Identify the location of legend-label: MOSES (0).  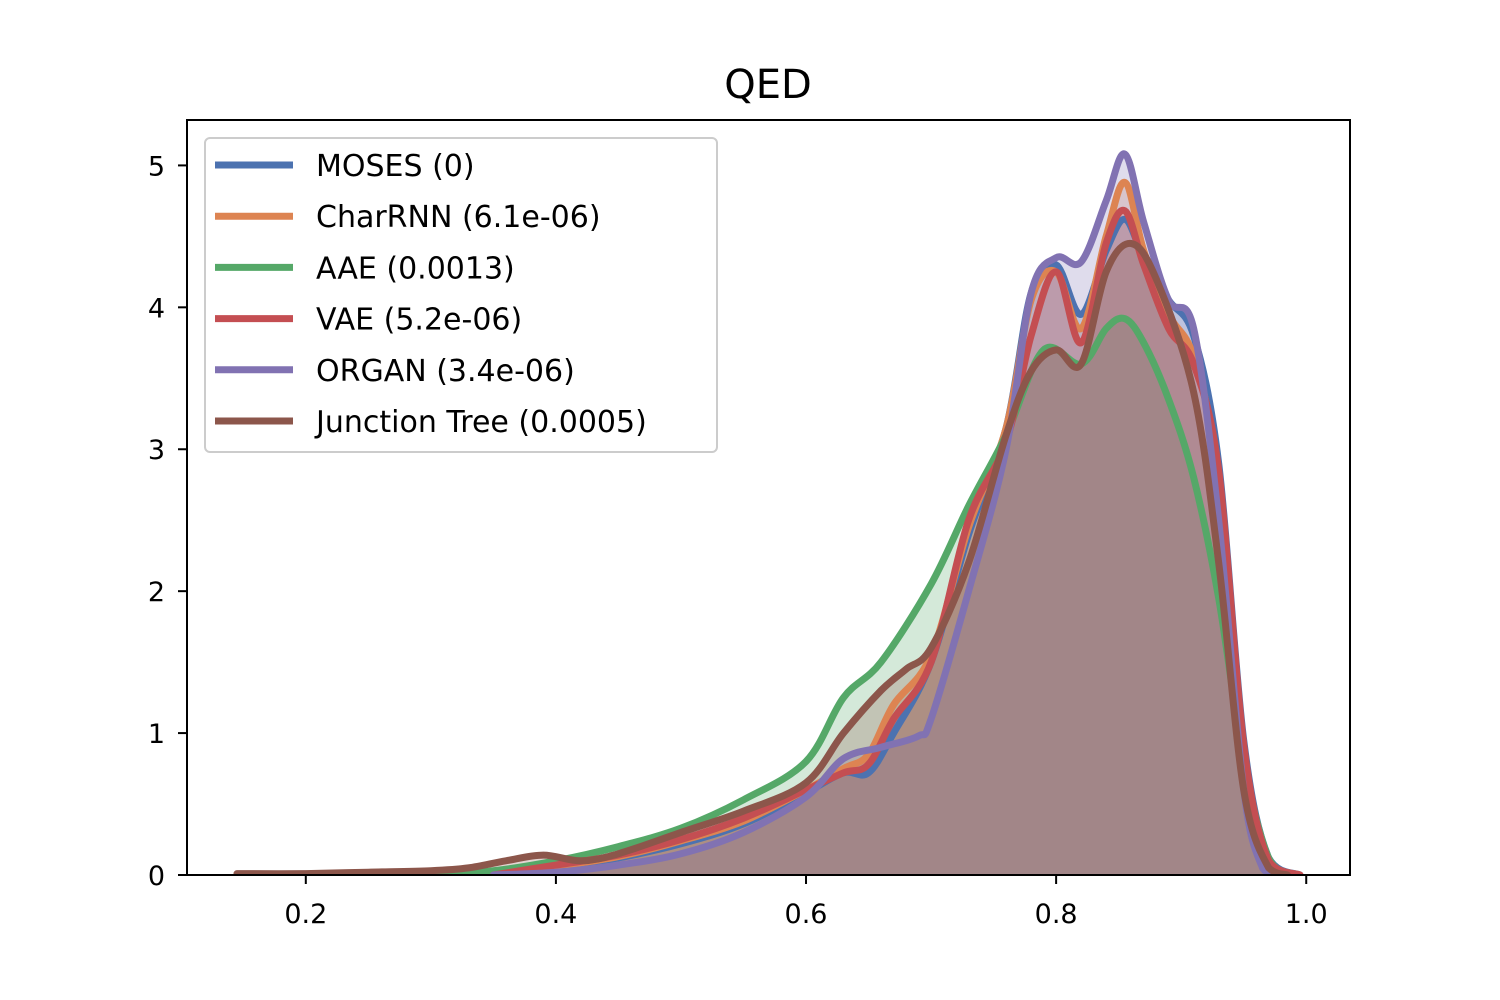
(395, 166).